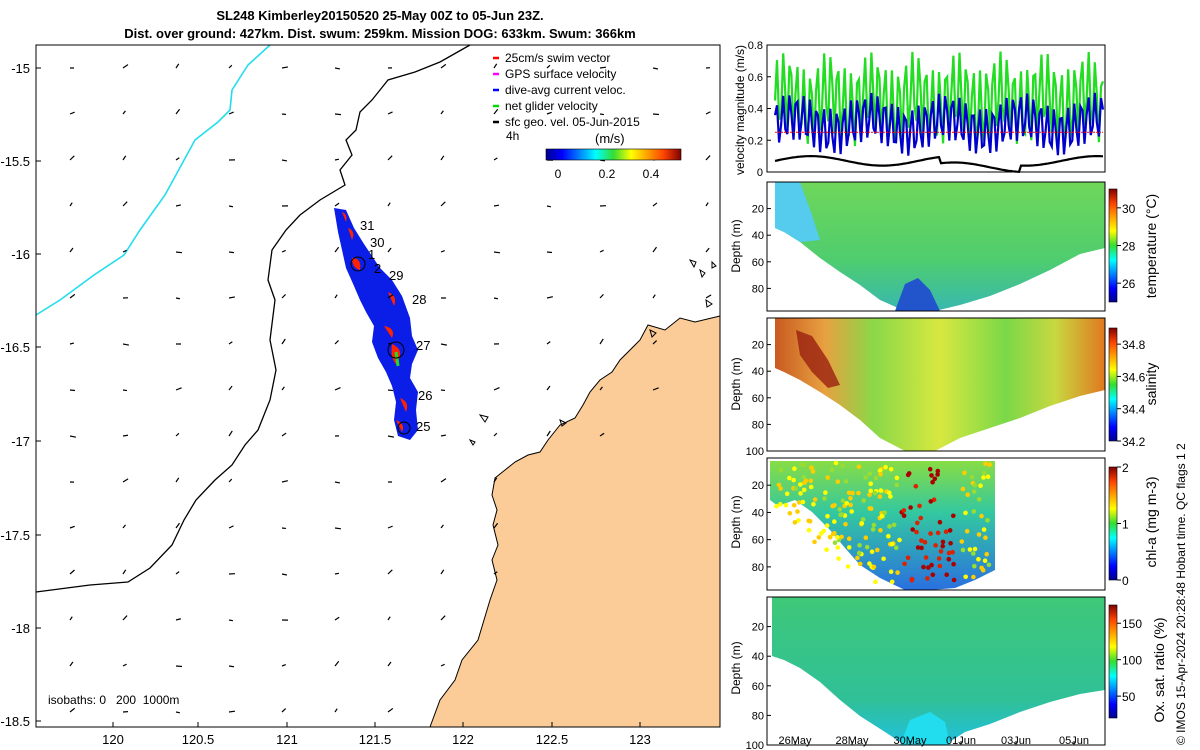 The image size is (1200, 750). What do you see at coordinates (1125, 468) in the screenshot?
I see `chl-ticks-label-0: 2` at bounding box center [1125, 468].